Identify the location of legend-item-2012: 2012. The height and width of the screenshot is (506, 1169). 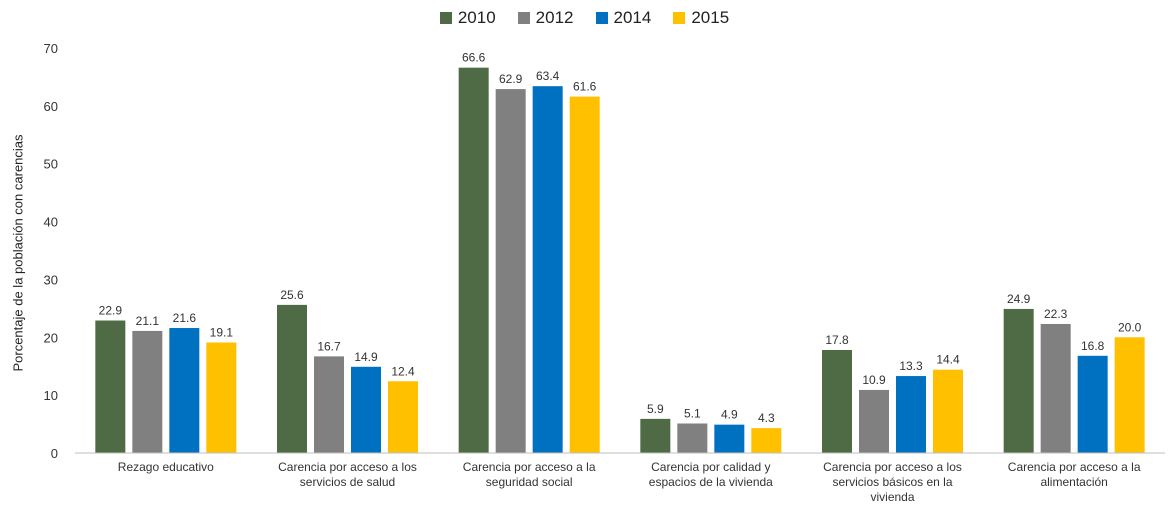
(545, 18).